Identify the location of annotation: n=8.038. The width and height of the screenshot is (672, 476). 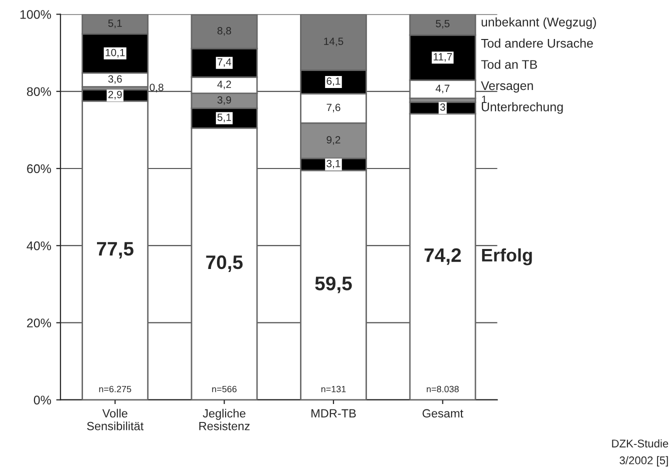
(442, 389).